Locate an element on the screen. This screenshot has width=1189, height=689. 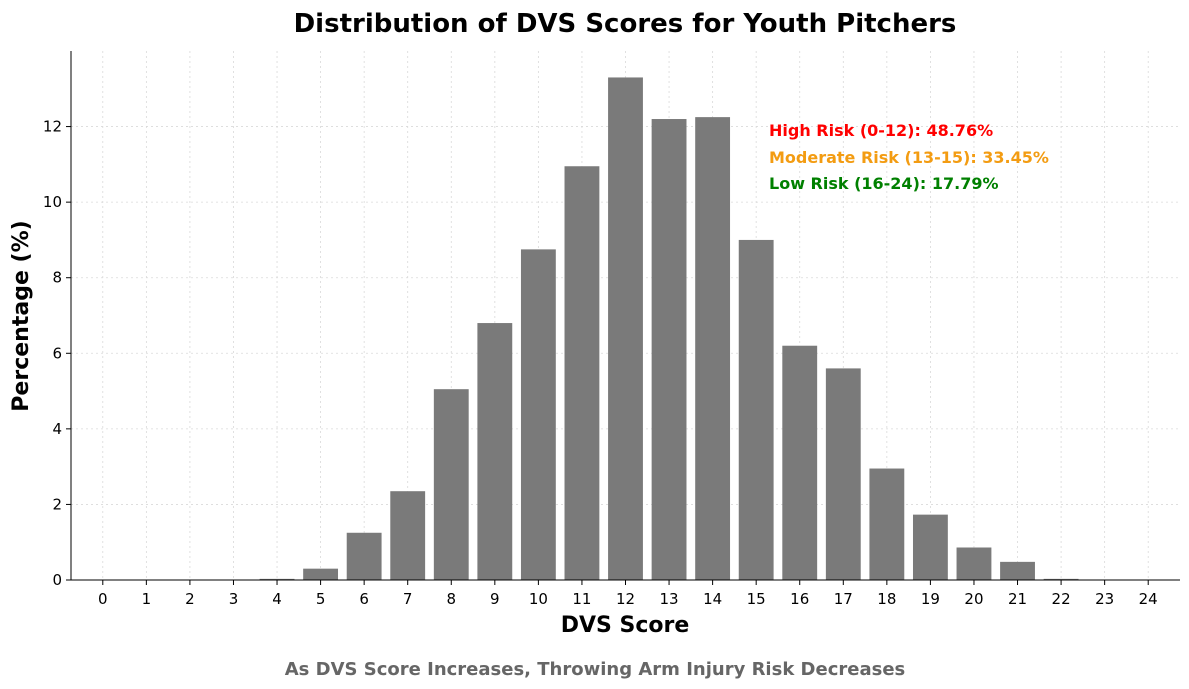
x-tick-label: 21 is located at coordinates (1017, 599).